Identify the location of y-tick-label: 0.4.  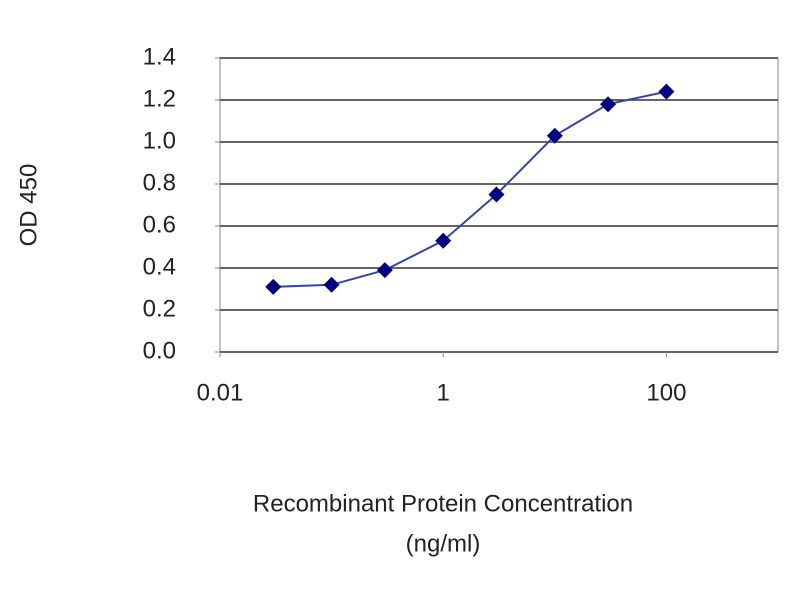
(159, 266).